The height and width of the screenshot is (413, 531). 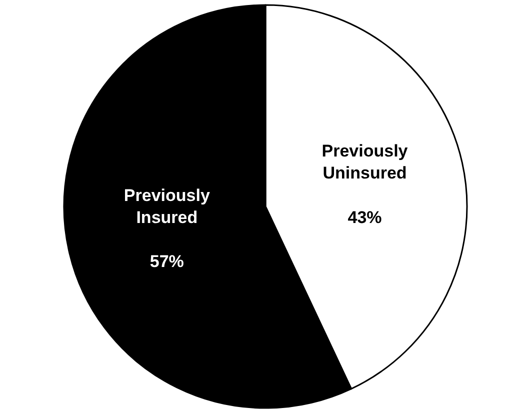 I want to click on data-label: 43%, so click(x=365, y=217).